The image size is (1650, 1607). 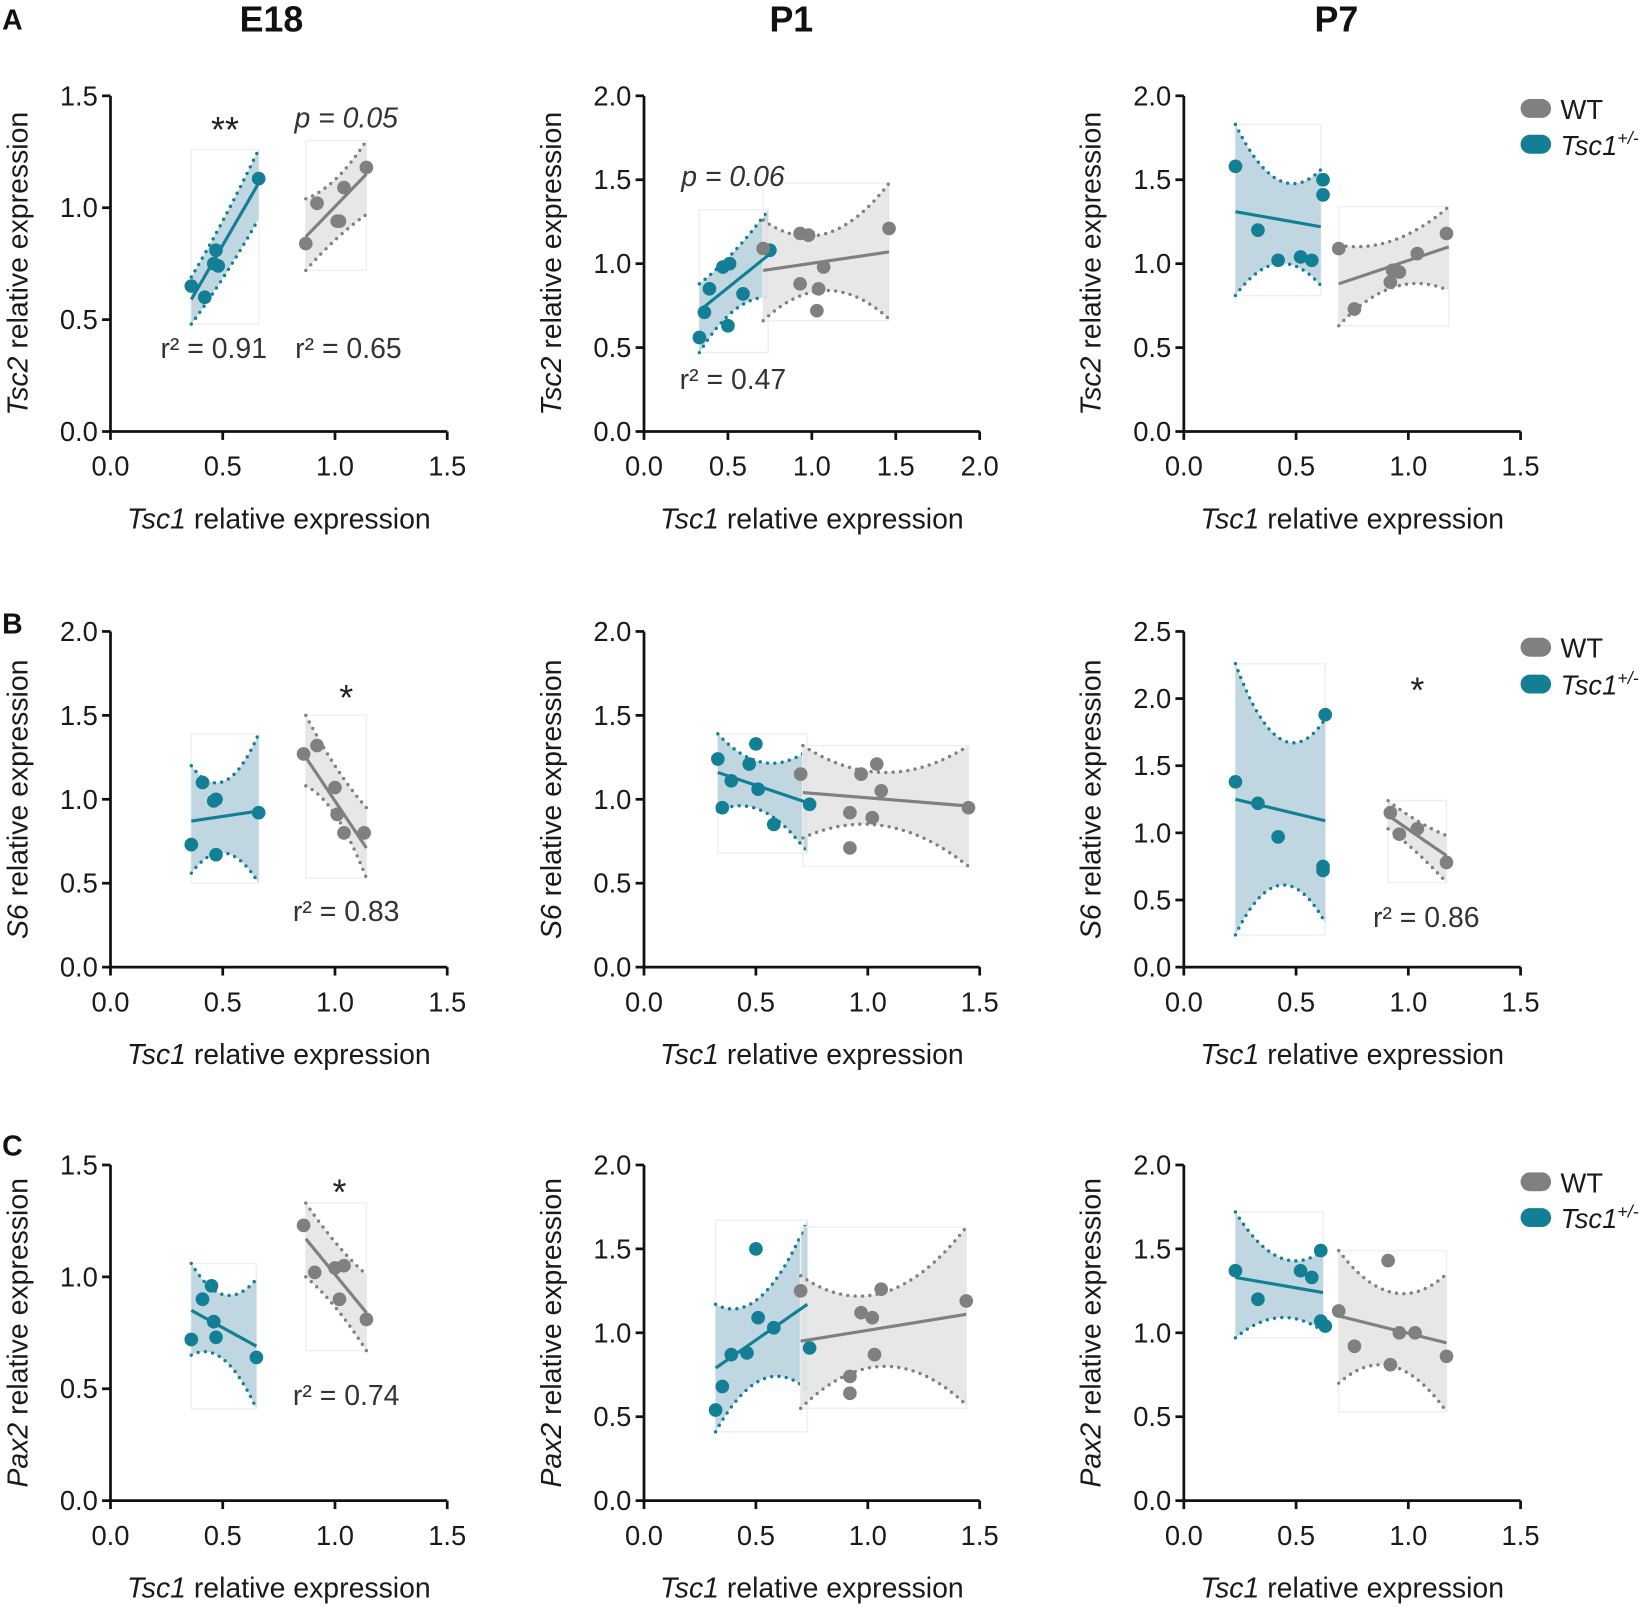 What do you see at coordinates (12, 21) in the screenshot?
I see `panel-letter-a: A` at bounding box center [12, 21].